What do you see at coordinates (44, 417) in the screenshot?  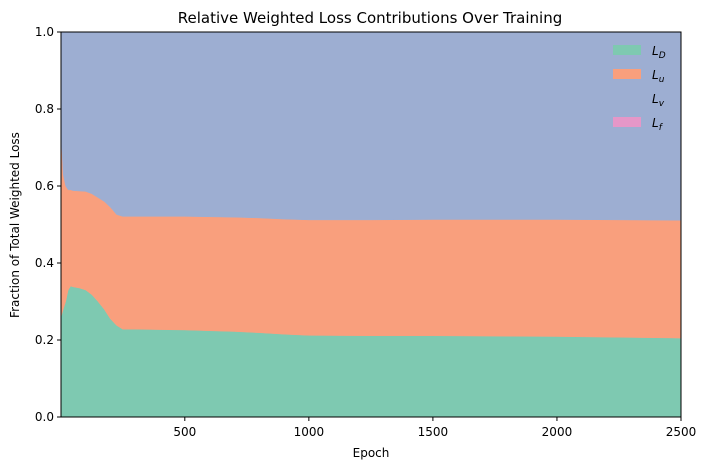 I see `y-tick-label: 0.0` at bounding box center [44, 417].